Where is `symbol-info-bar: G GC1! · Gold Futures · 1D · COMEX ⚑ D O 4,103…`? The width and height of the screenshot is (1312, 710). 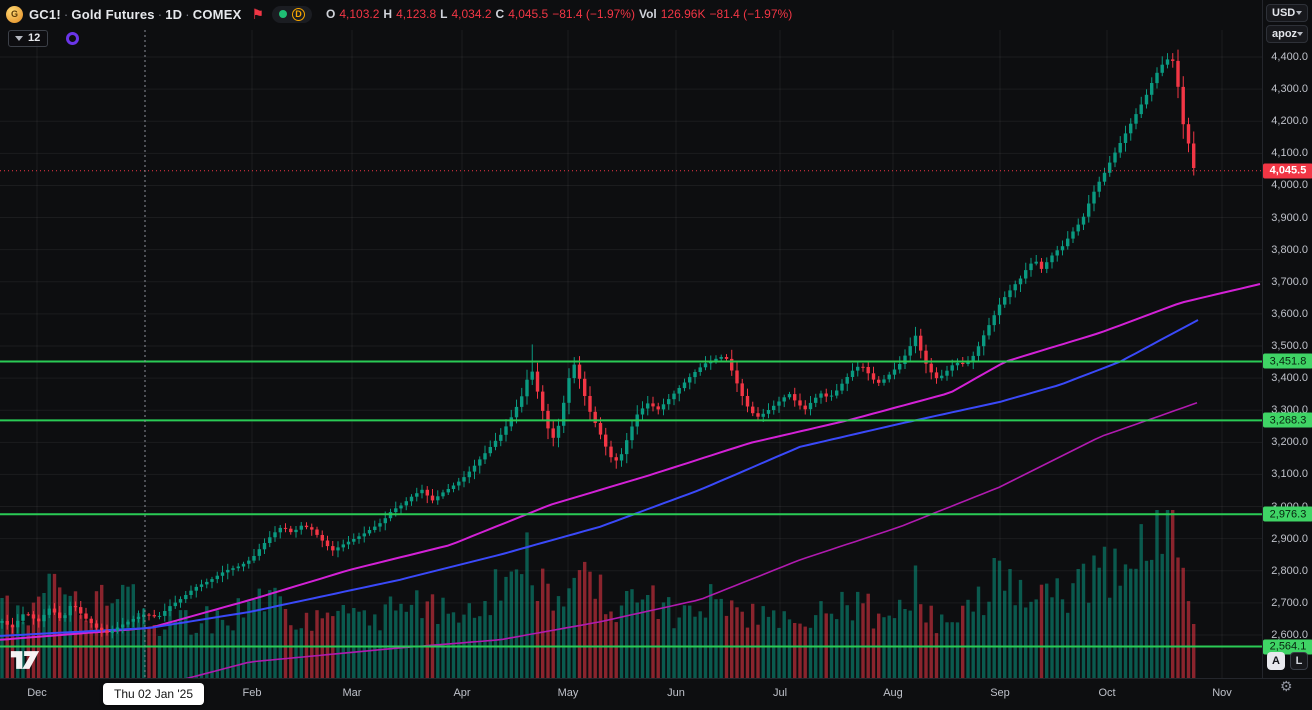
symbol-info-bar: G GC1! · Gold Futures · 1D · COMEX ⚑ D O 4,103… is located at coordinates (656, 14).